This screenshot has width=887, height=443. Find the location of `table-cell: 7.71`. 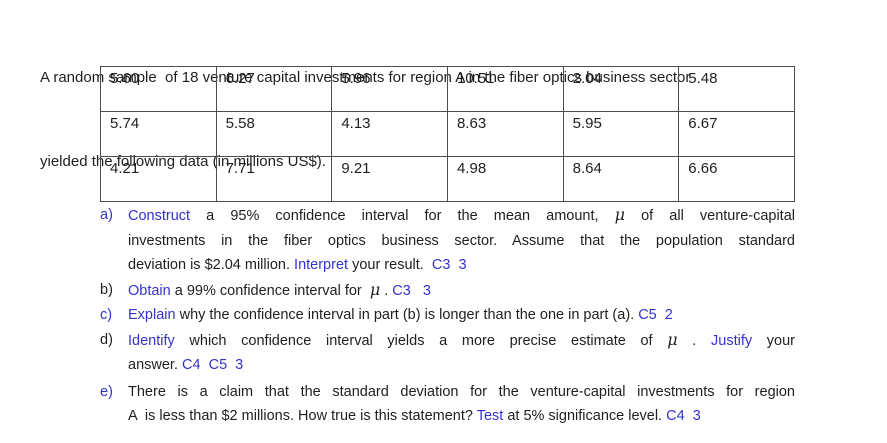

table-cell: 7.71 is located at coordinates (274, 179).